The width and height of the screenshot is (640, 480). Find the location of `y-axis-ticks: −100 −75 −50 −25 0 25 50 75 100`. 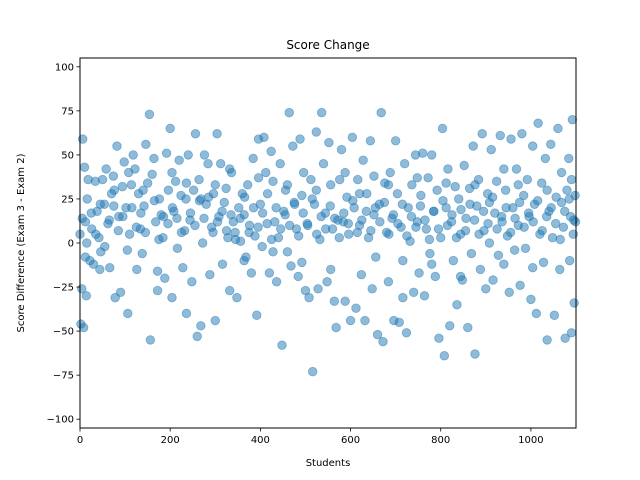

y-axis-ticks: −100 −75 −50 −25 0 25 50 75 100 is located at coordinates (63, 244).